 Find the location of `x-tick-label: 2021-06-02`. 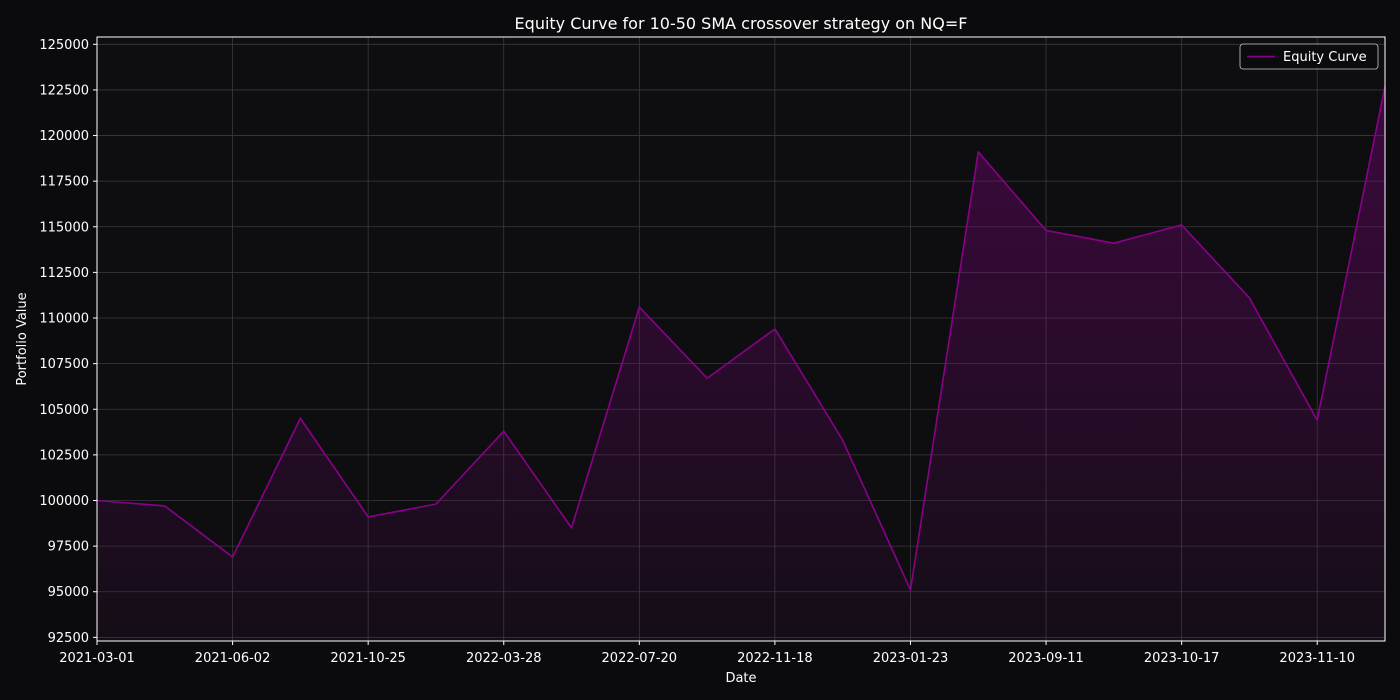

x-tick-label: 2021-06-02 is located at coordinates (233, 658).